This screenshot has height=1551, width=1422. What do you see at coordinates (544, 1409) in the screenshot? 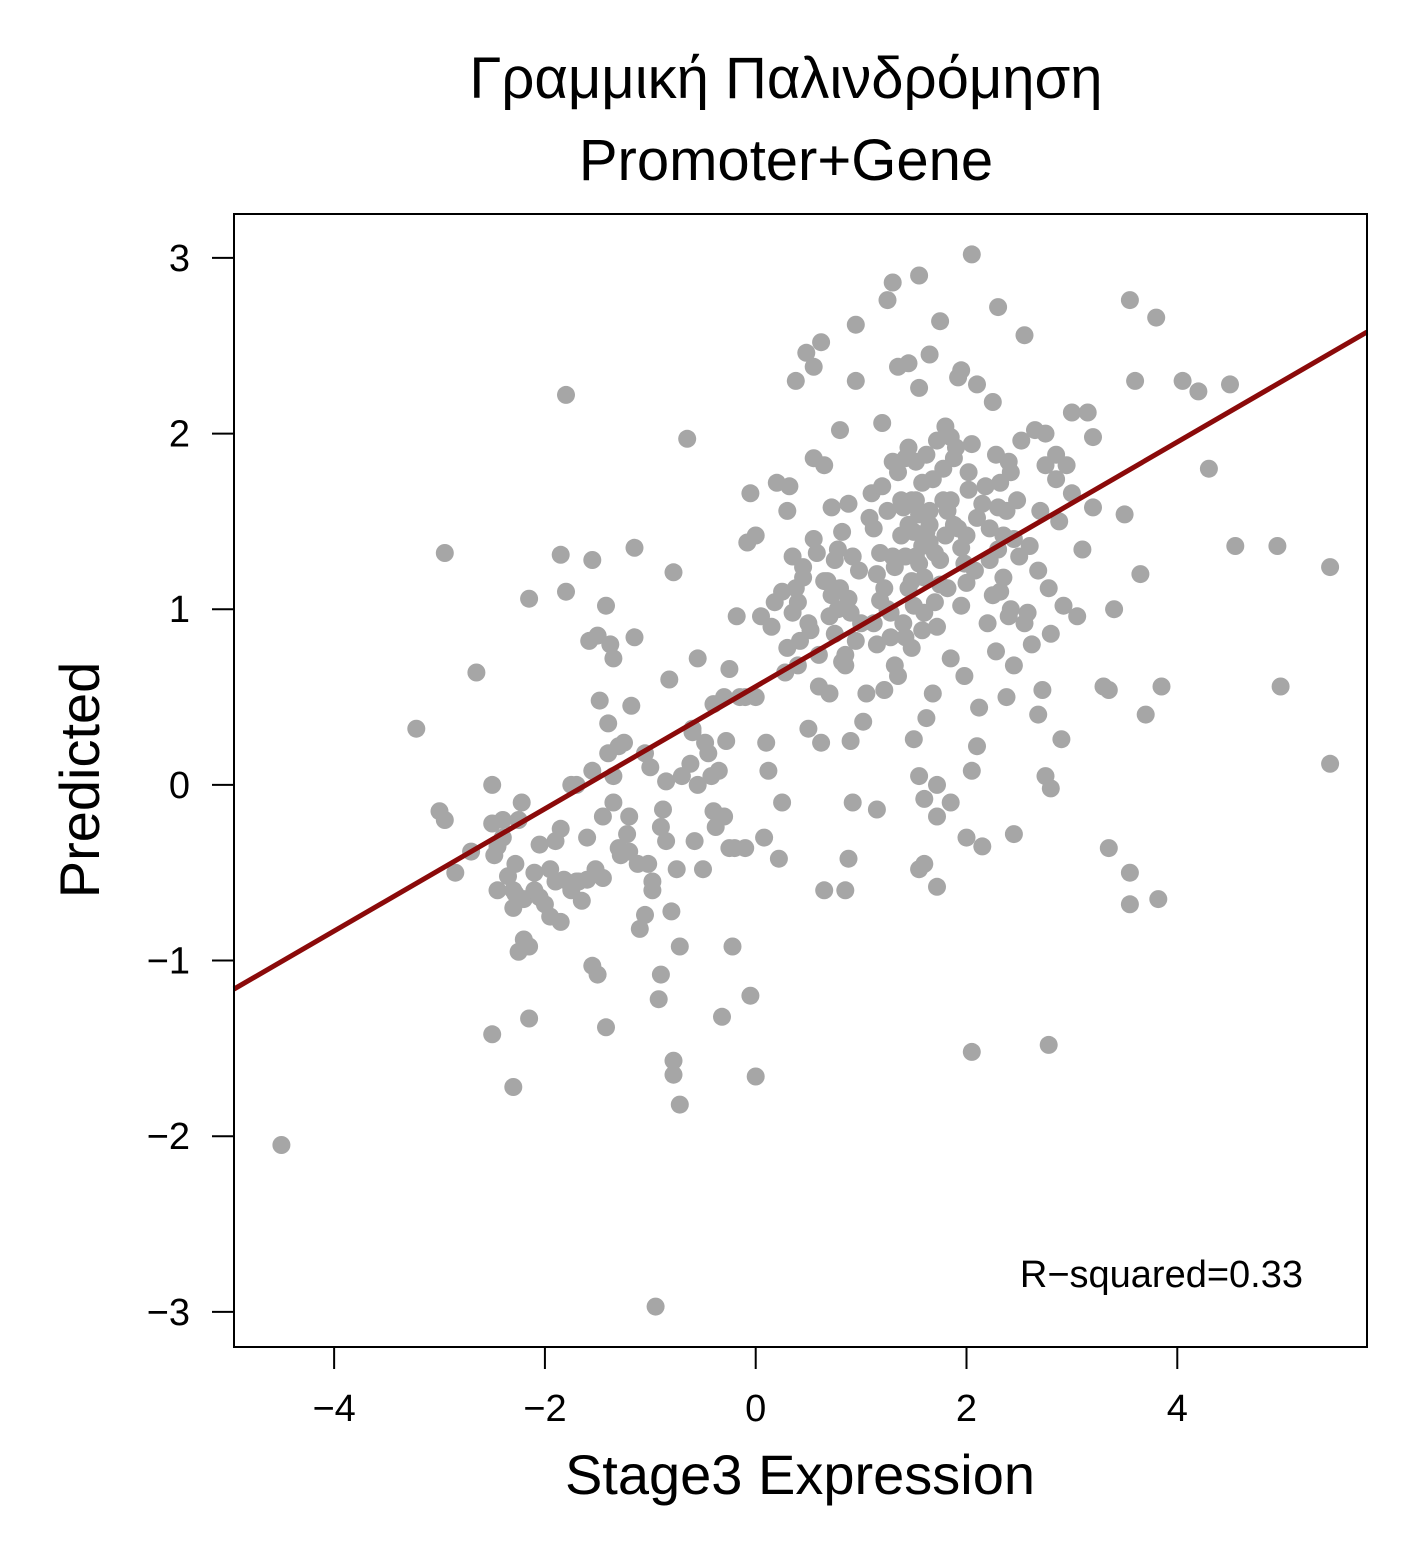
I see `x-tick-label: −2` at bounding box center [544, 1409].